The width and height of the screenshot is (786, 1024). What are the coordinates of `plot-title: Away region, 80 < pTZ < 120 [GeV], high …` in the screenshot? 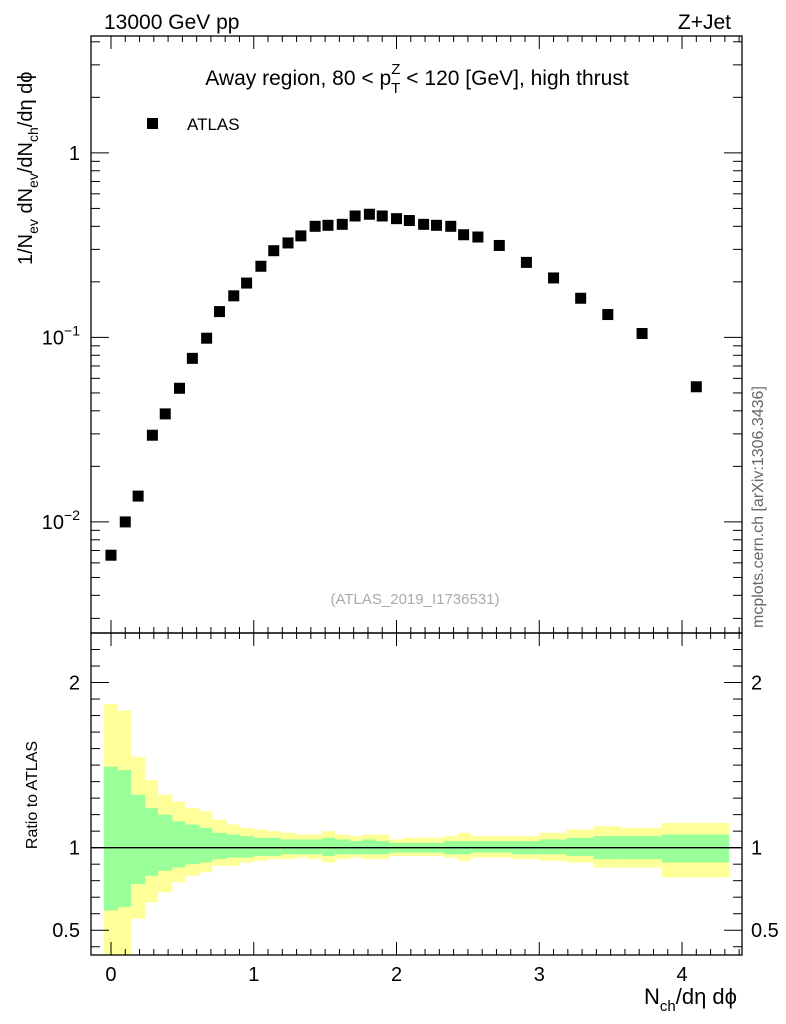 It's located at (417, 79).